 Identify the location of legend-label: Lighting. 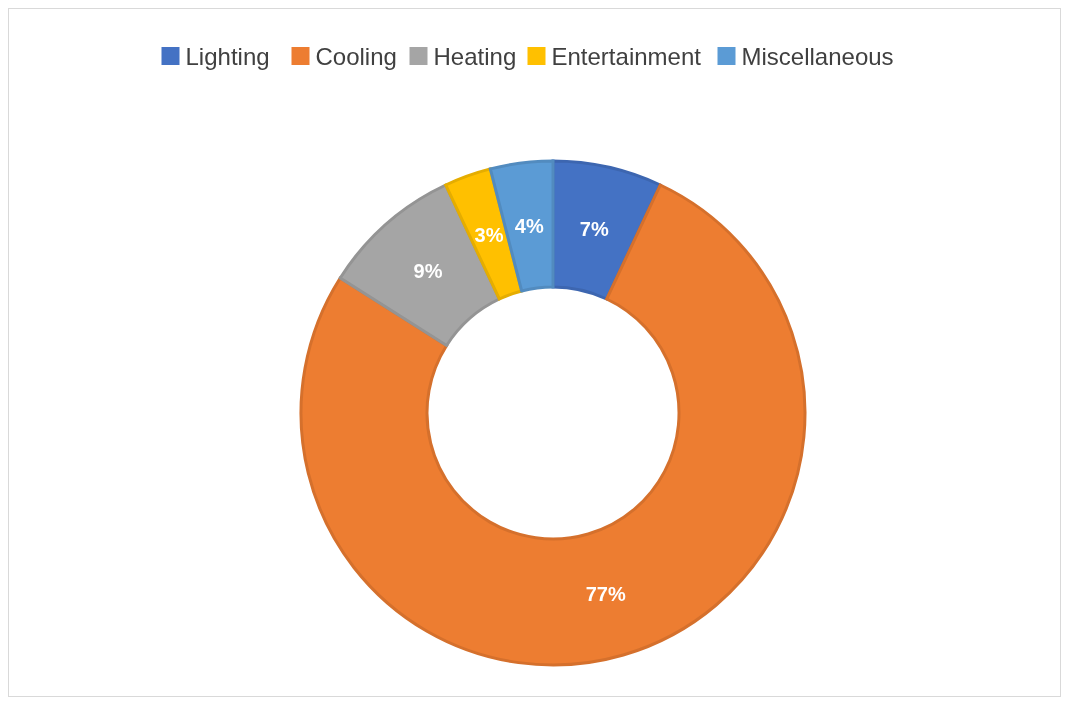
(227, 56).